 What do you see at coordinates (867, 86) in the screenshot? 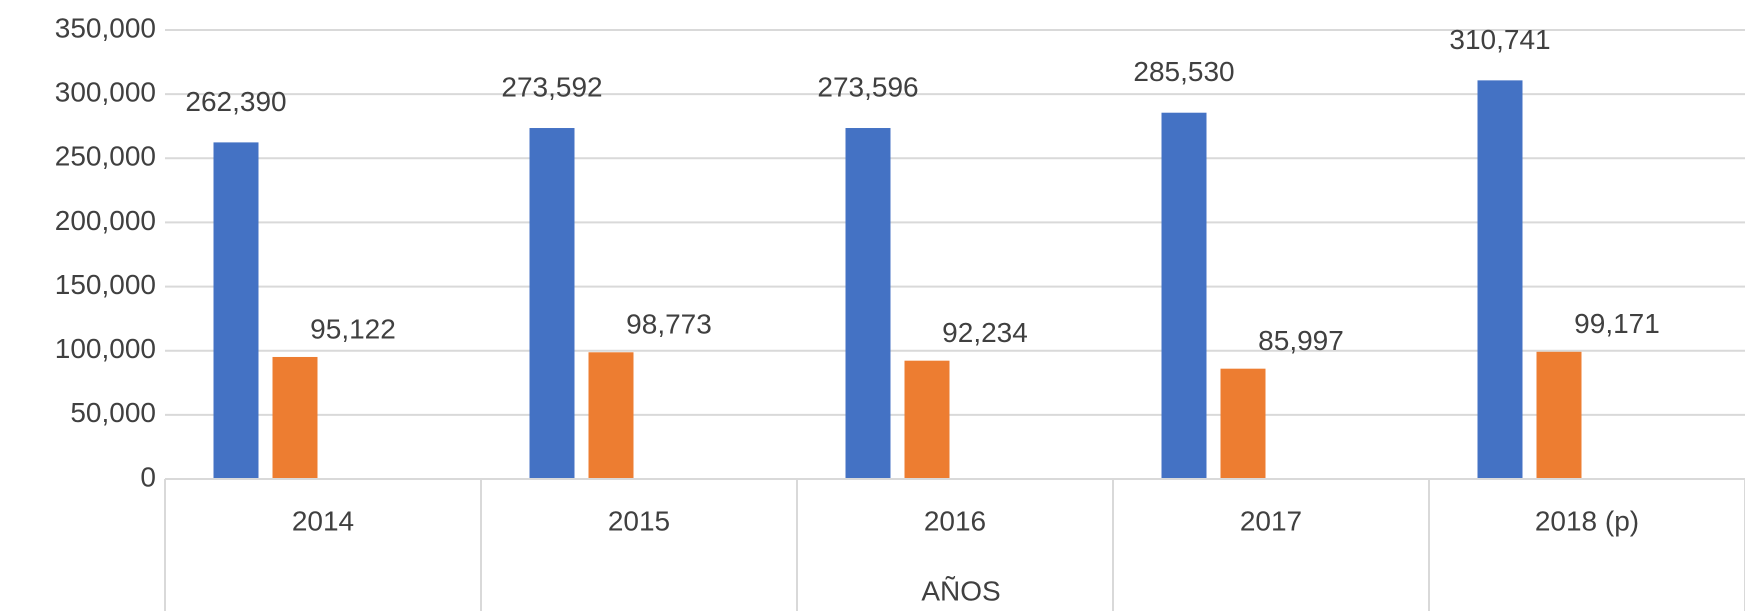
I see `value-label: 273,596` at bounding box center [867, 86].